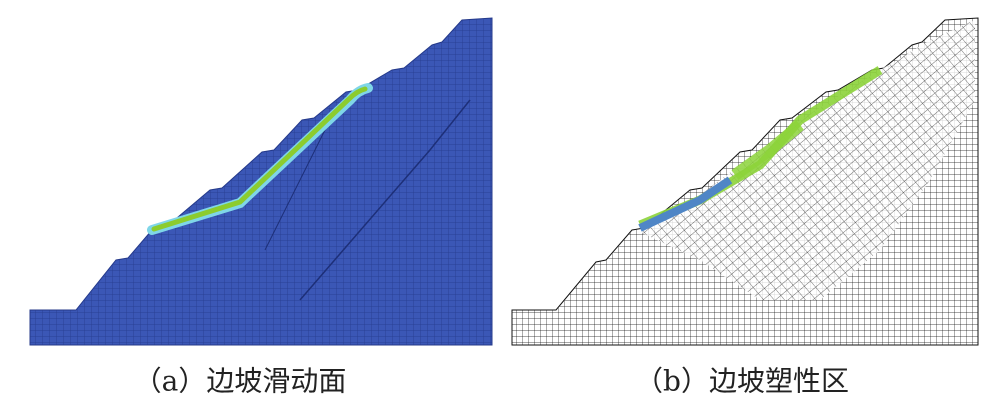 This screenshot has width=989, height=409. I want to click on caption: （a）边坡滑动面, so click(240, 381).